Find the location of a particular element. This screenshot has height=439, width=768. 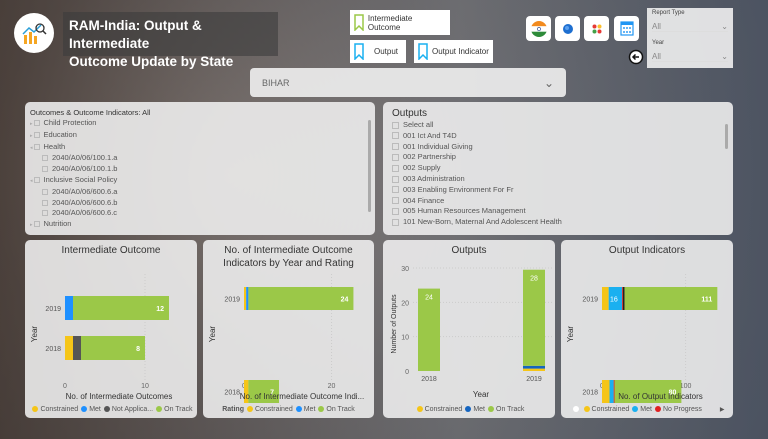

calendar-icon is located at coordinates (626, 28).